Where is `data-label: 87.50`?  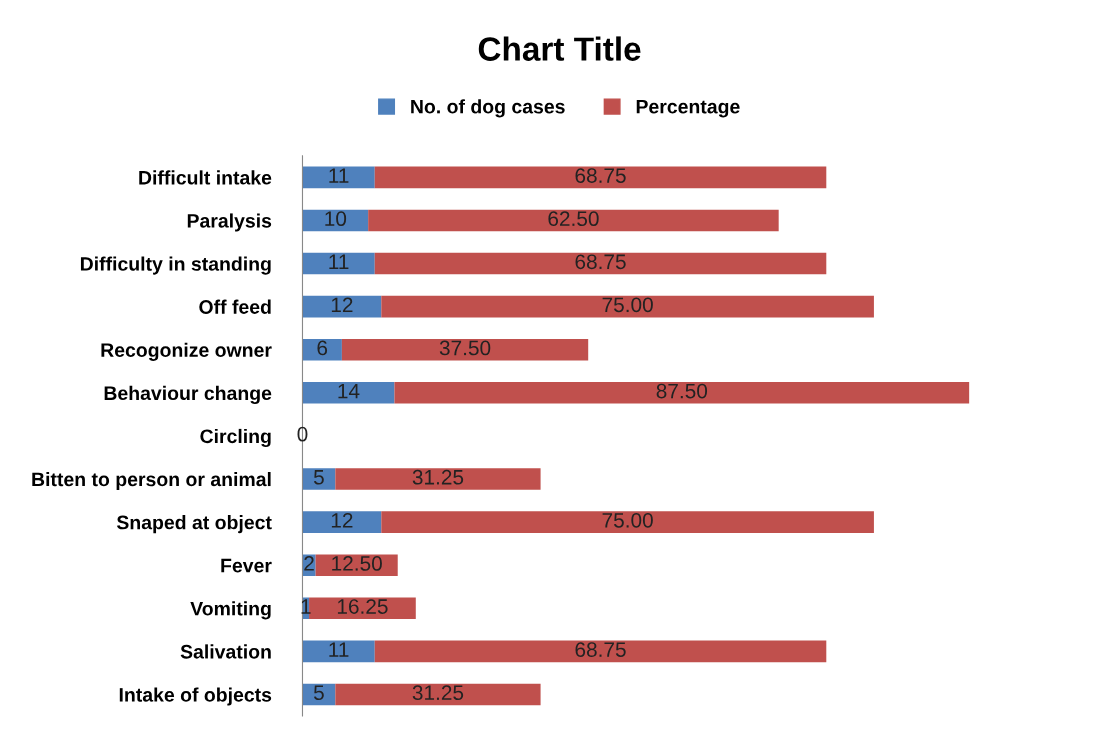
data-label: 87.50 is located at coordinates (682, 391).